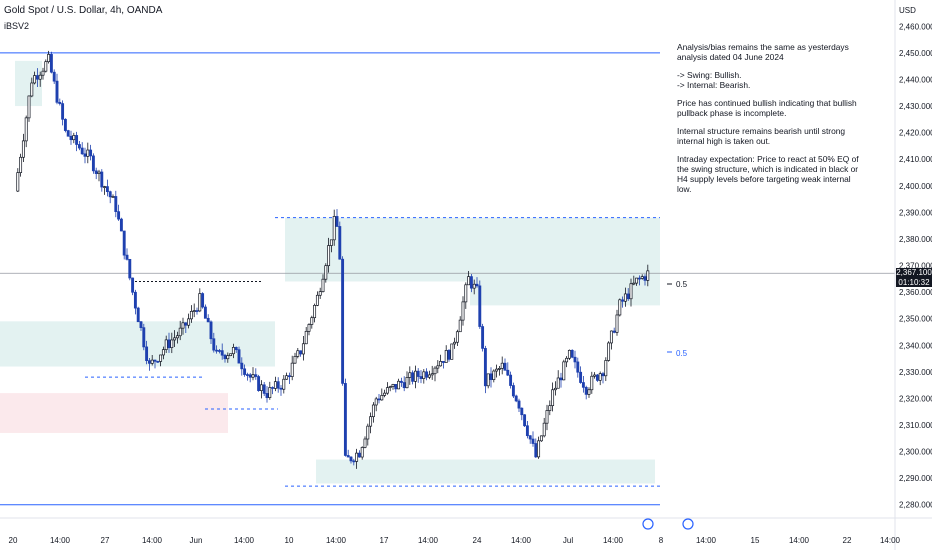  I want to click on event-marker-icon, so click(648, 524).